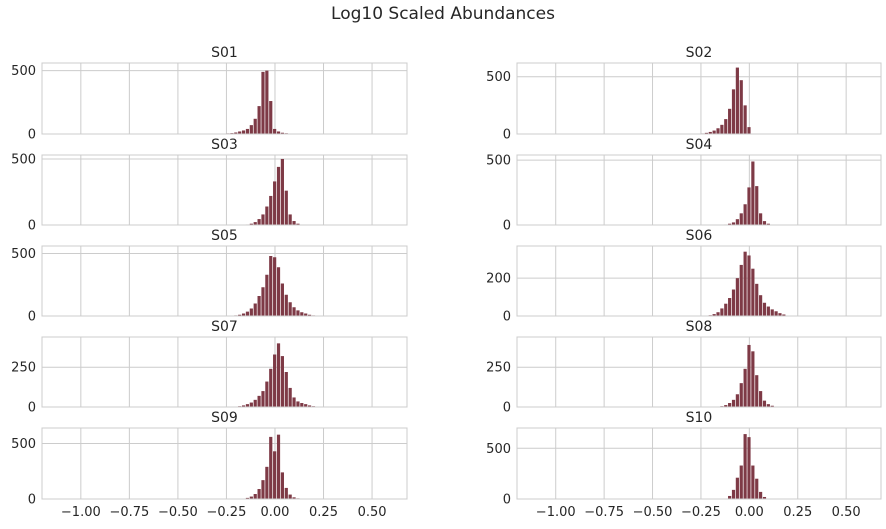 The height and width of the screenshot is (529, 886). What do you see at coordinates (699, 53) in the screenshot?
I see `panel-title: S02` at bounding box center [699, 53].